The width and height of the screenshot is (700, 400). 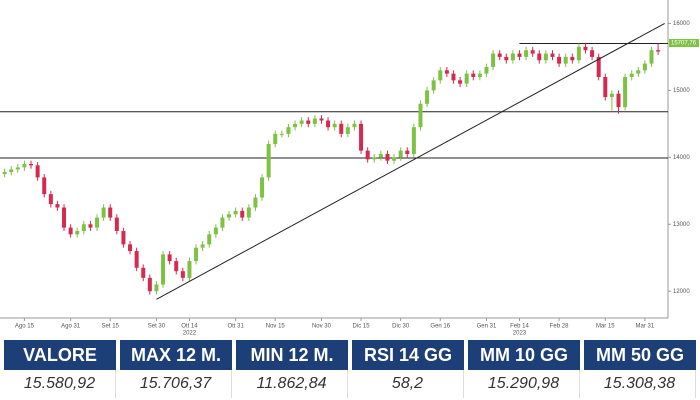 What do you see at coordinates (605, 327) in the screenshot?
I see `x-tick-label: Mar 15` at bounding box center [605, 327].